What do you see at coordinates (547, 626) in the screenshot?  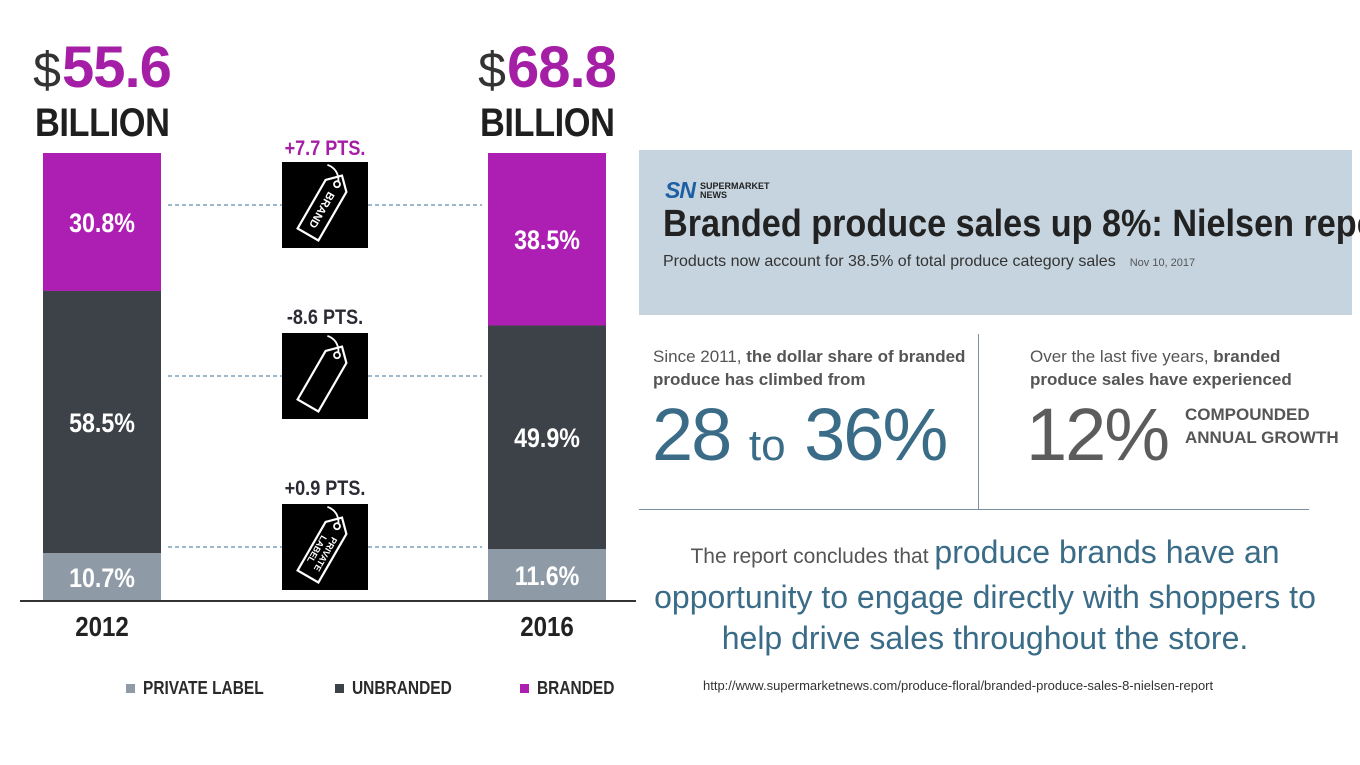 I see `year-label-2016: 2016` at bounding box center [547, 626].